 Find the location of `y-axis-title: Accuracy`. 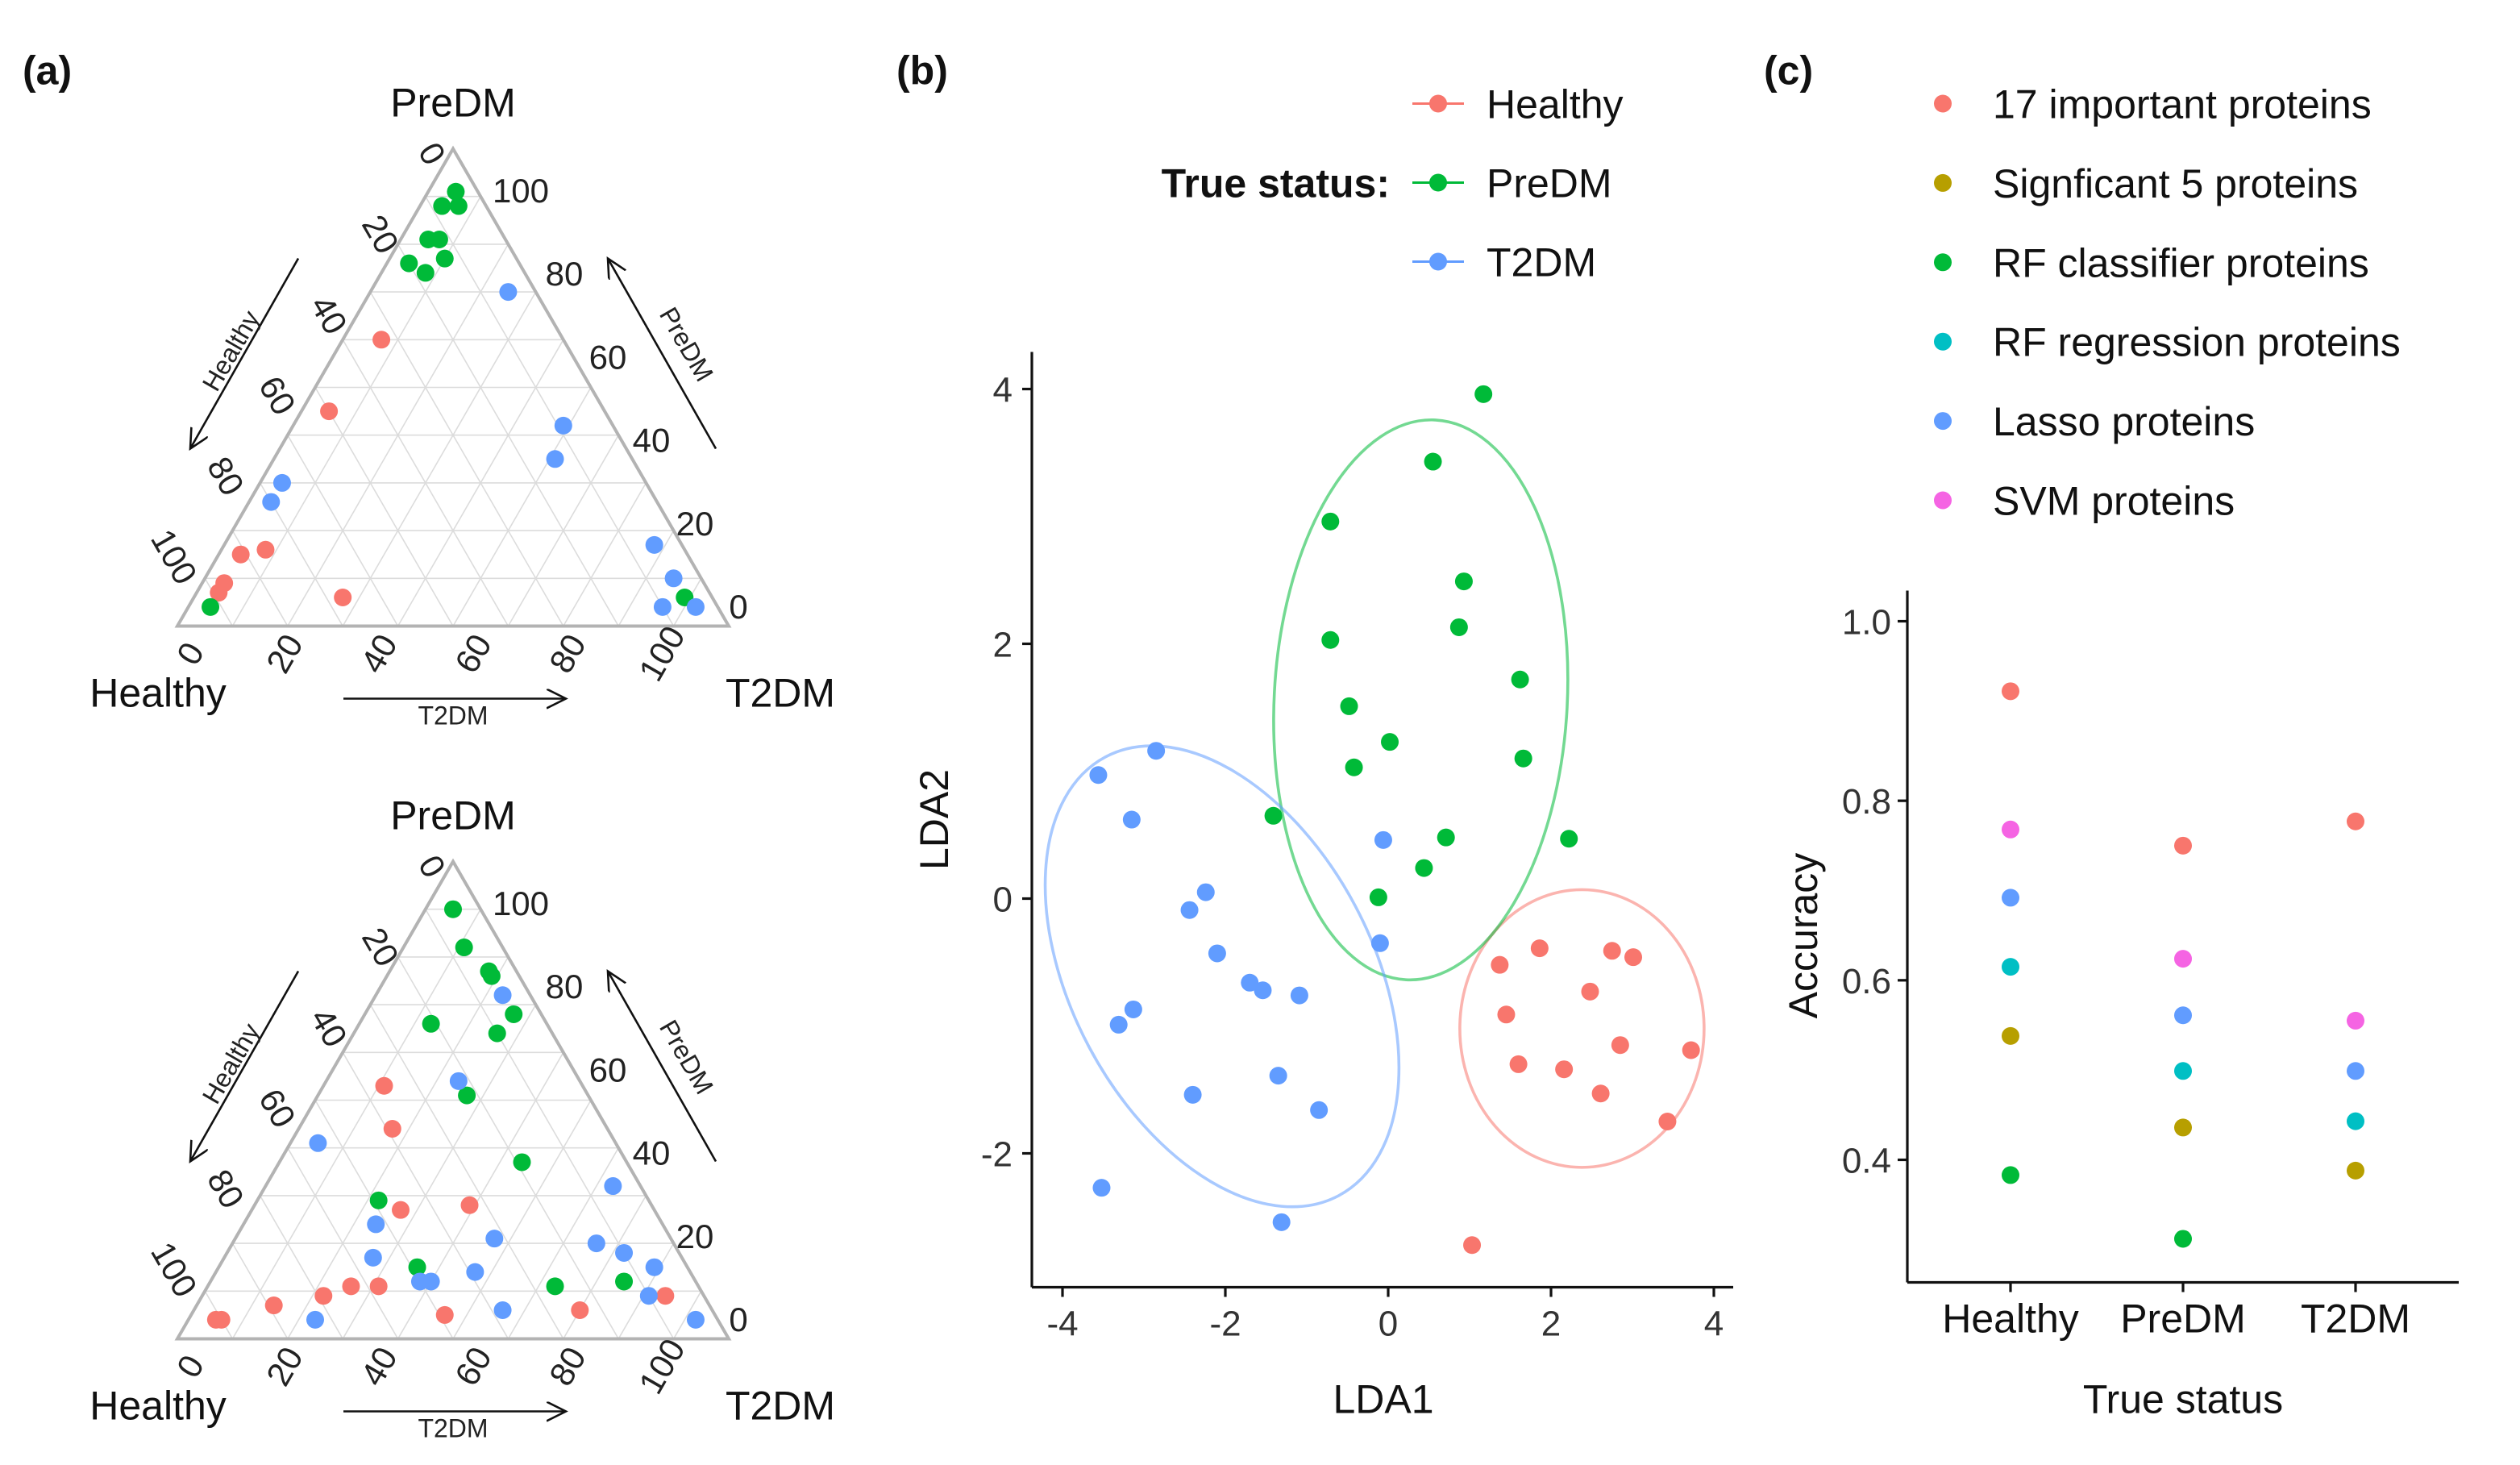

y-axis-title: Accuracy is located at coordinates (1803, 936).